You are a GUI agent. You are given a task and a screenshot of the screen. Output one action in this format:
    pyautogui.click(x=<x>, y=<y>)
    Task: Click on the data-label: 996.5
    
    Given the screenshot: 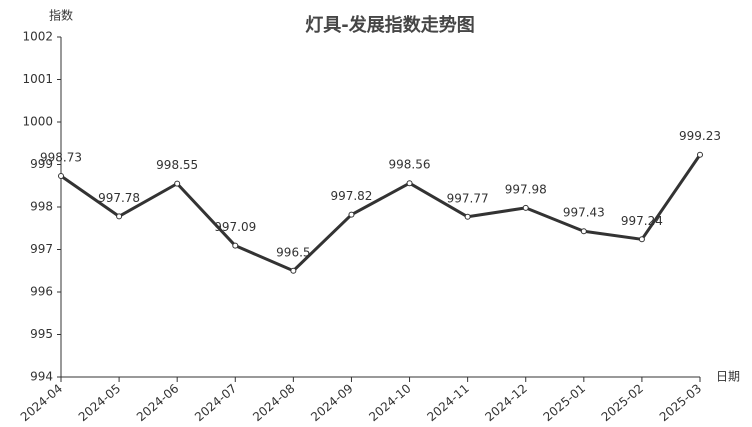 What is the action you would take?
    pyautogui.click(x=293, y=252)
    